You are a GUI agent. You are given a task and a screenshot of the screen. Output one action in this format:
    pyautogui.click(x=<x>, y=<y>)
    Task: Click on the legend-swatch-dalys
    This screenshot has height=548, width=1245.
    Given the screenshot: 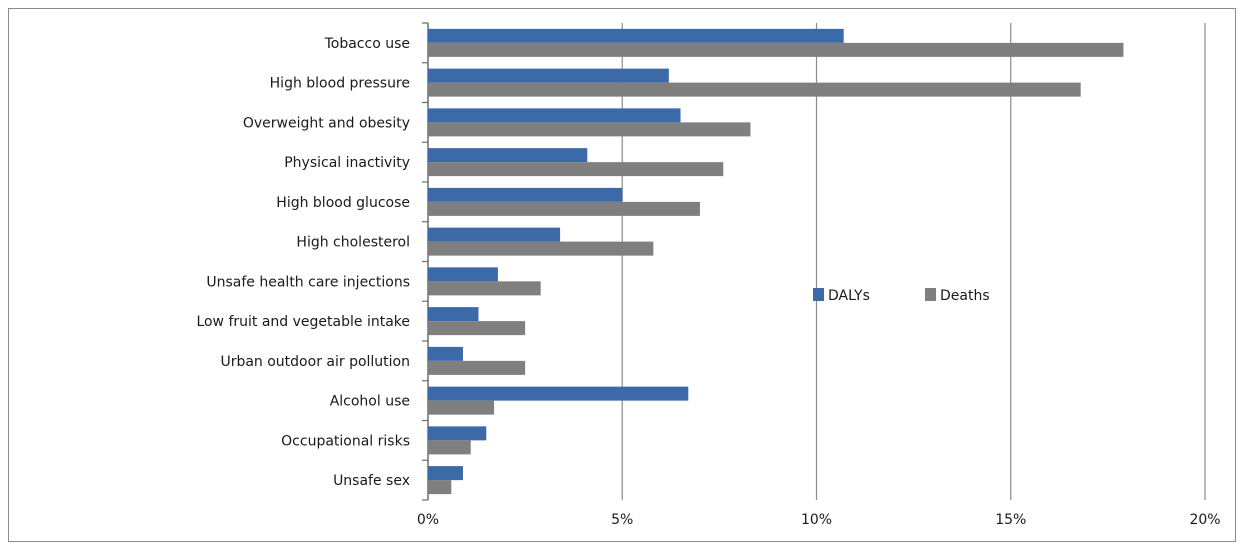 What is the action you would take?
    pyautogui.click(x=818, y=294)
    